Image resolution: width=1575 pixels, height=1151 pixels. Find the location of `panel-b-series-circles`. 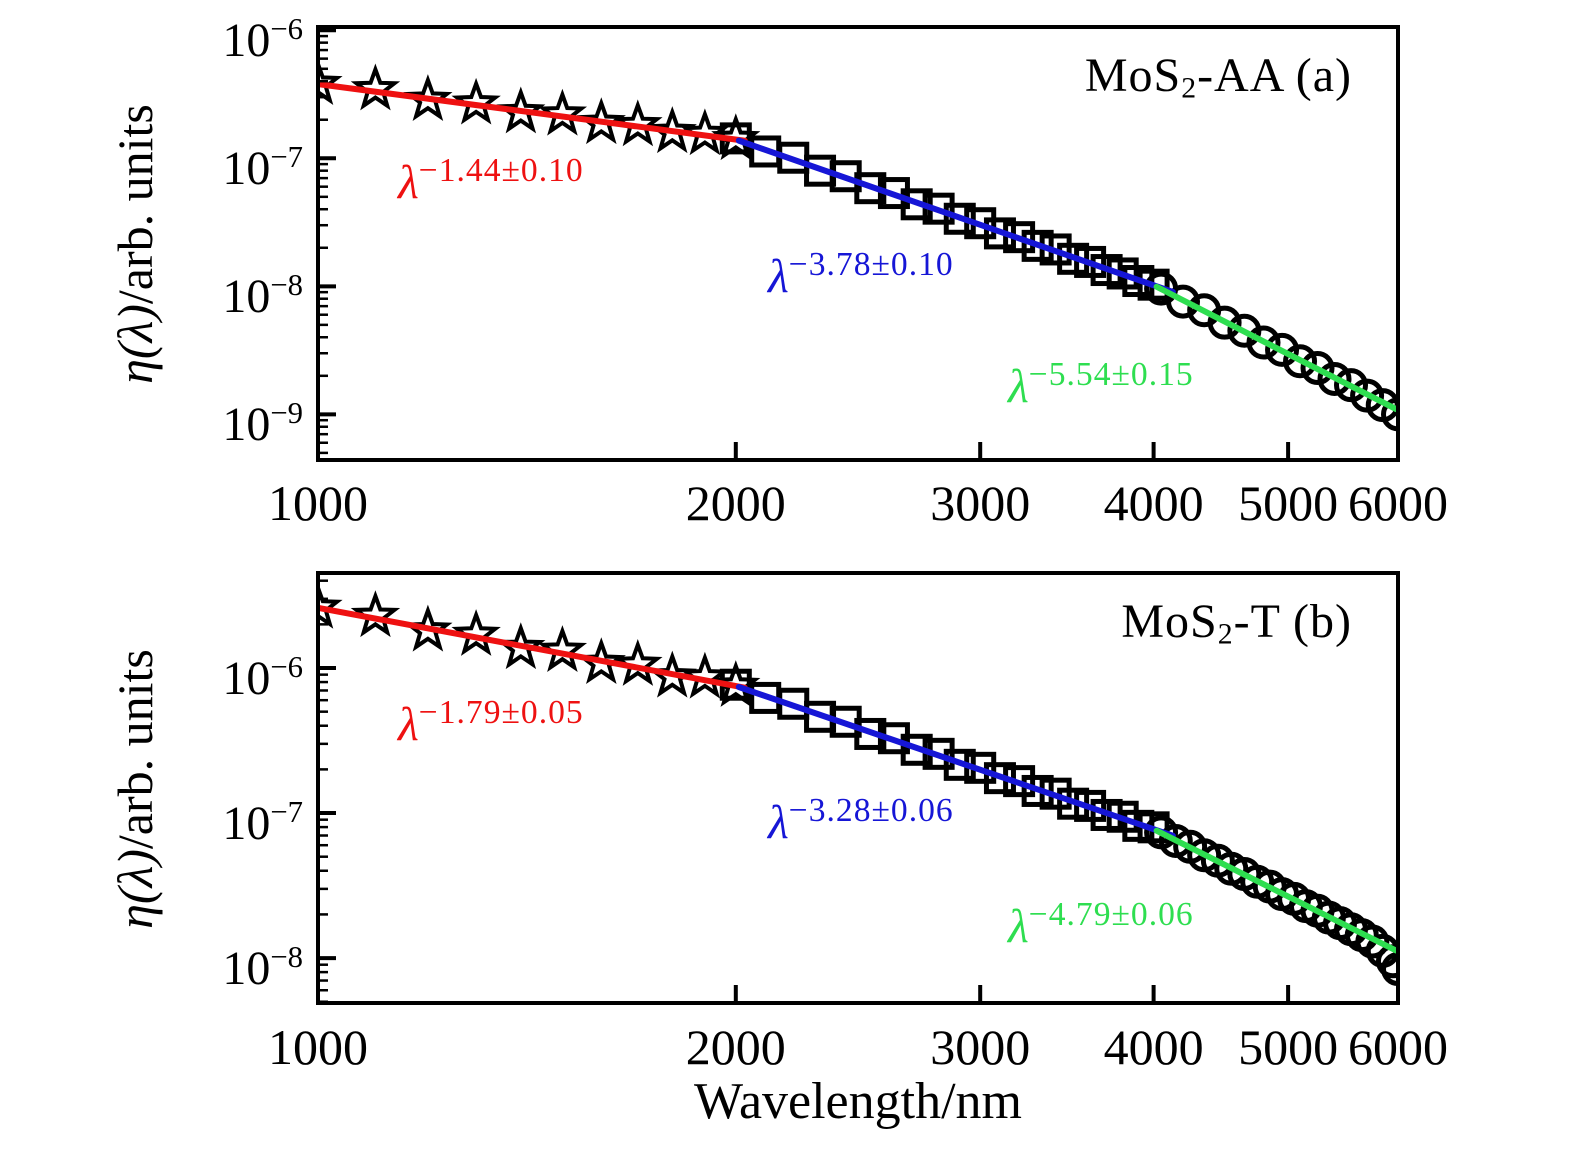

panel-b-series-circles is located at coordinates (1271, 901).